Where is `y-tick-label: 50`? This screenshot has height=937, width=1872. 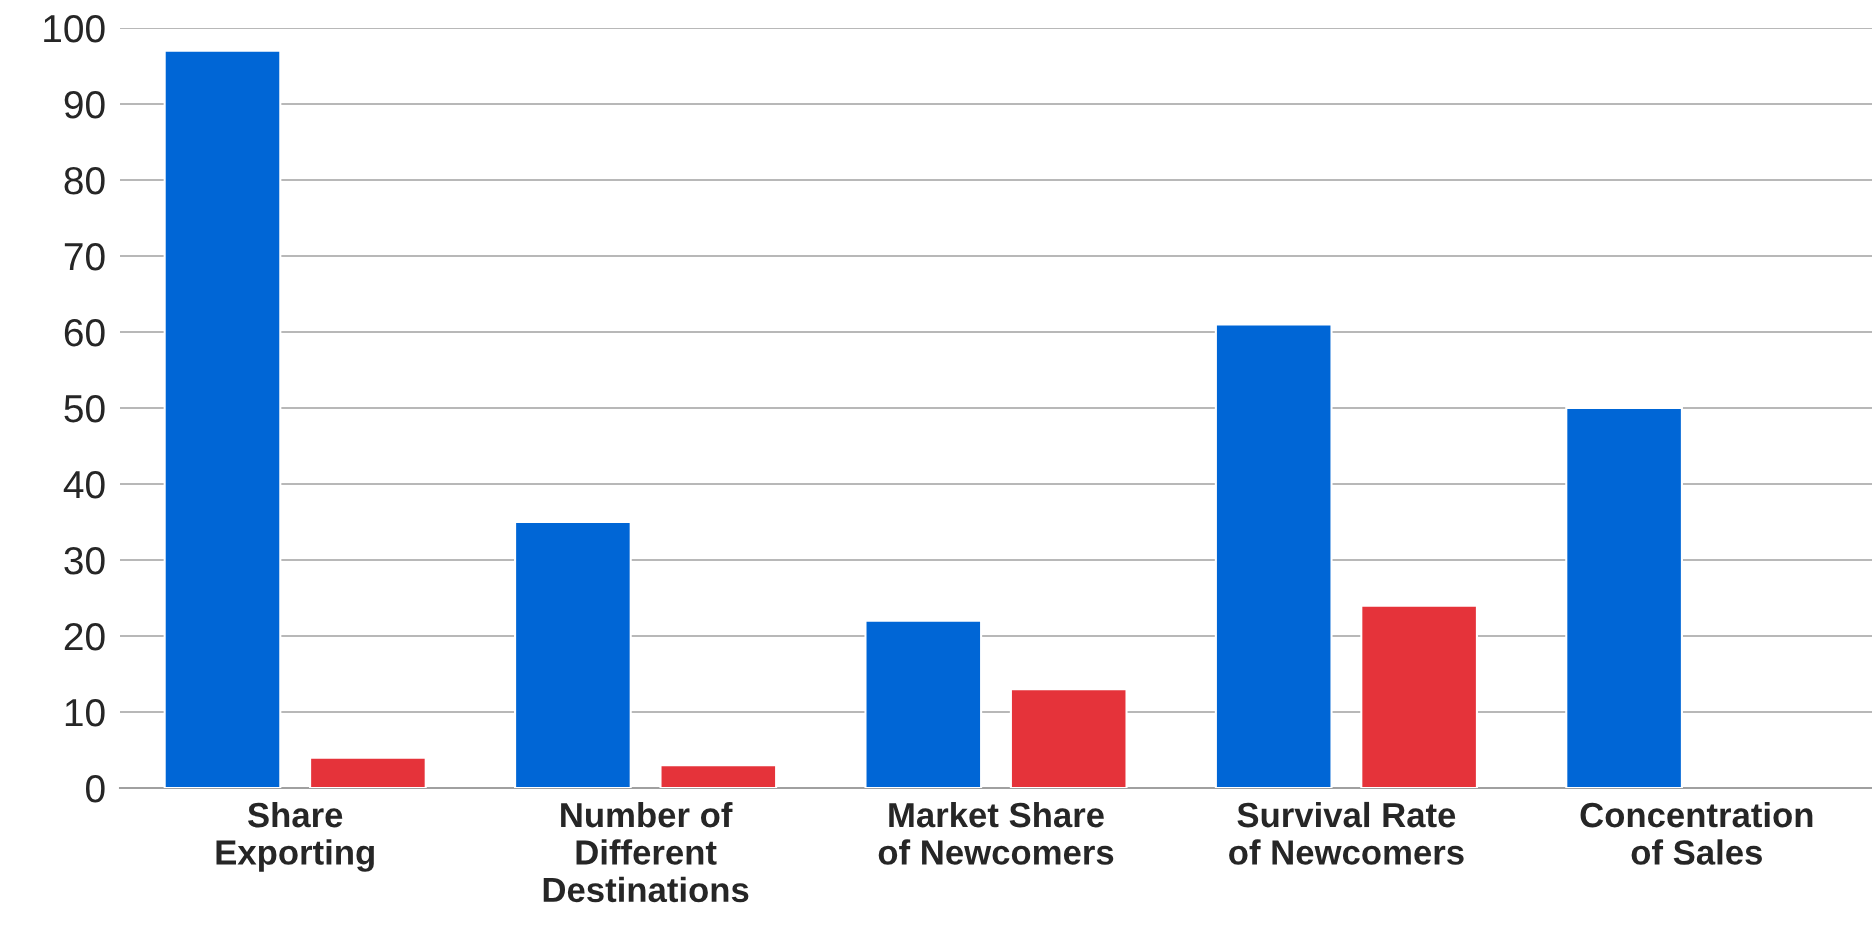
y-tick-label: 50 is located at coordinates (84, 408).